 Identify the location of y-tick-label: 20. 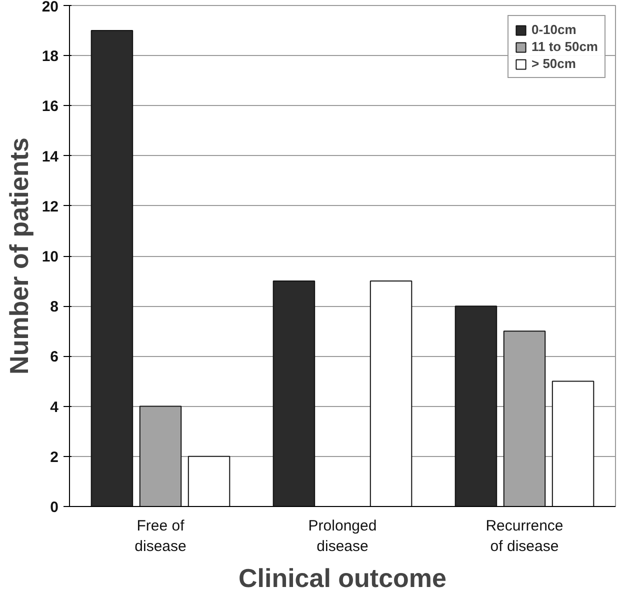
(50, 8).